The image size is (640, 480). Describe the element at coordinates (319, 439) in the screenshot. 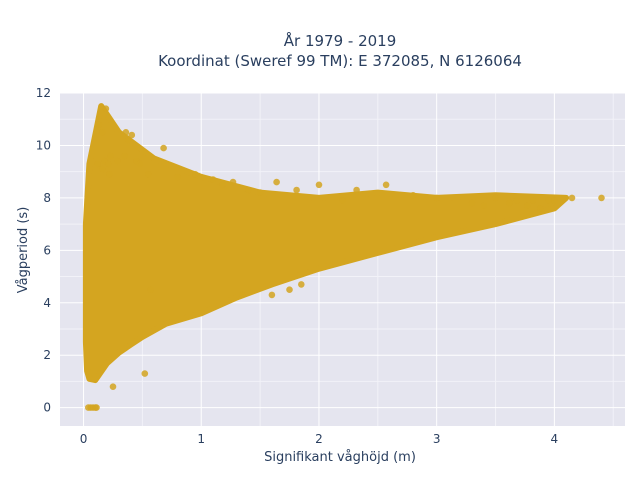

I see `x-tick-label: 2` at that location.